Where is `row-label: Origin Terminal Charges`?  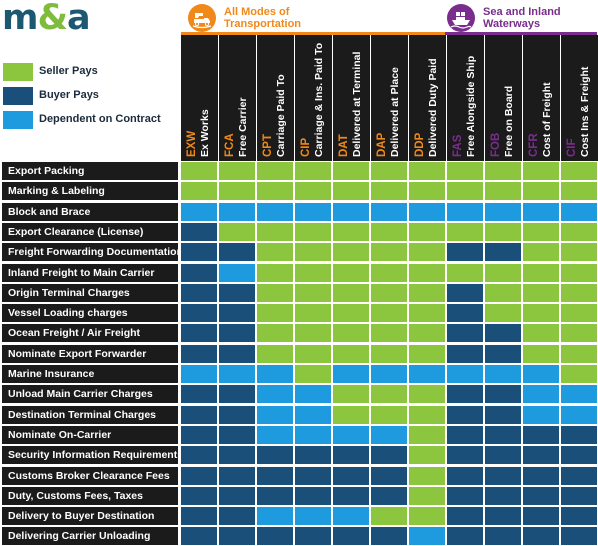 row-label: Origin Terminal Charges is located at coordinates (90, 293).